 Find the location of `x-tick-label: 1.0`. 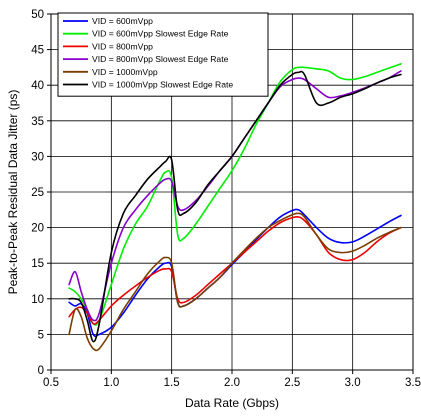

x-tick-label: 1.0 is located at coordinates (111, 383).